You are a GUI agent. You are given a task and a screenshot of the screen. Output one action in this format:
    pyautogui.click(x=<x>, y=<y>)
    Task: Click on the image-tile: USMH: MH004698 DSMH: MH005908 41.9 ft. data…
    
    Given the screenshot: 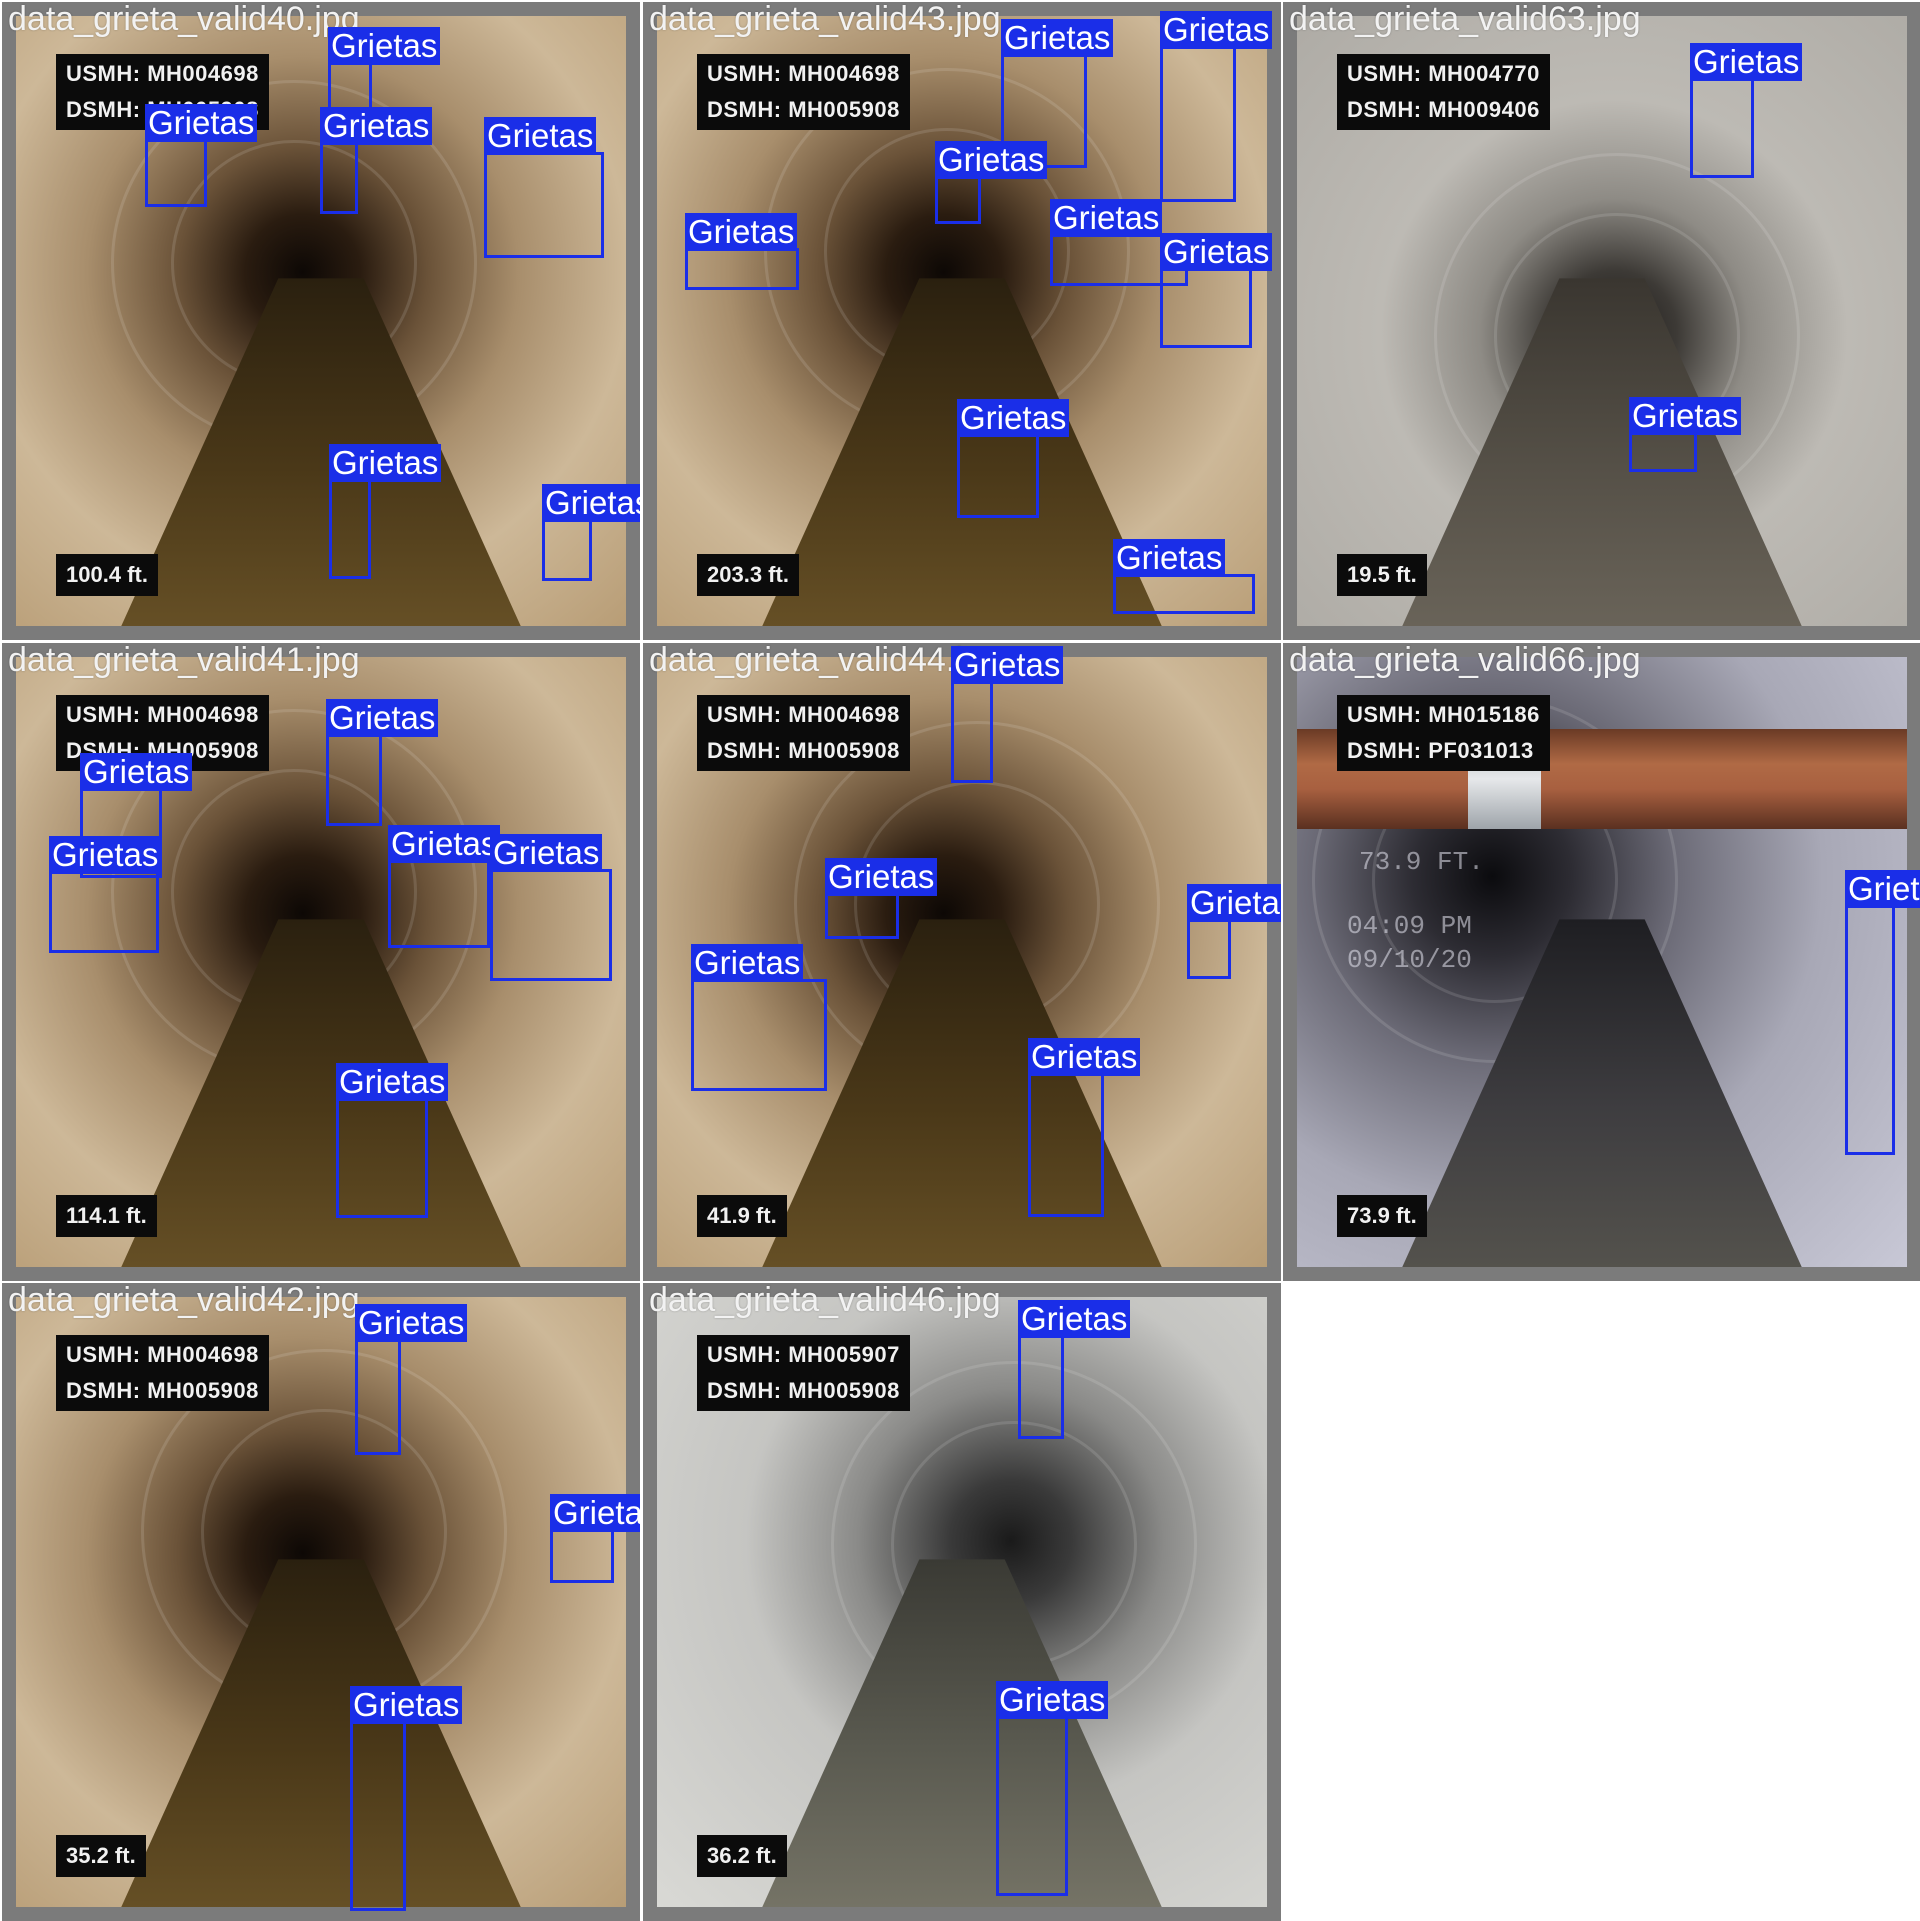 What is the action you would take?
    pyautogui.click(x=962, y=962)
    